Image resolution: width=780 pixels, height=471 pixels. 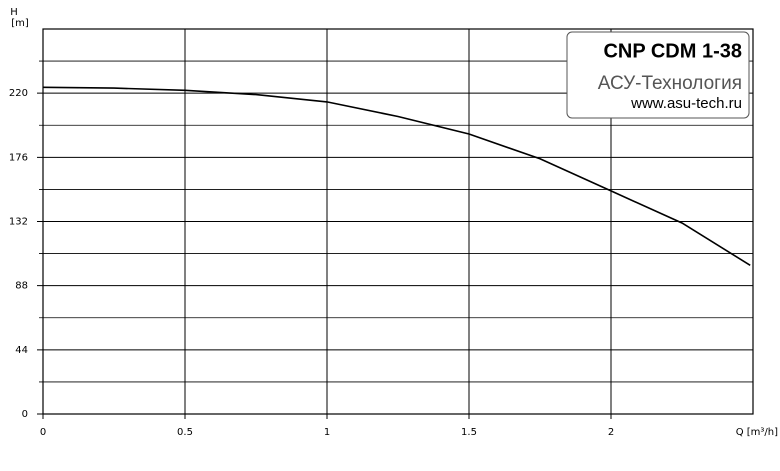 What do you see at coordinates (18, 222) in the screenshot?
I see `y-tick-label: 132` at bounding box center [18, 222].